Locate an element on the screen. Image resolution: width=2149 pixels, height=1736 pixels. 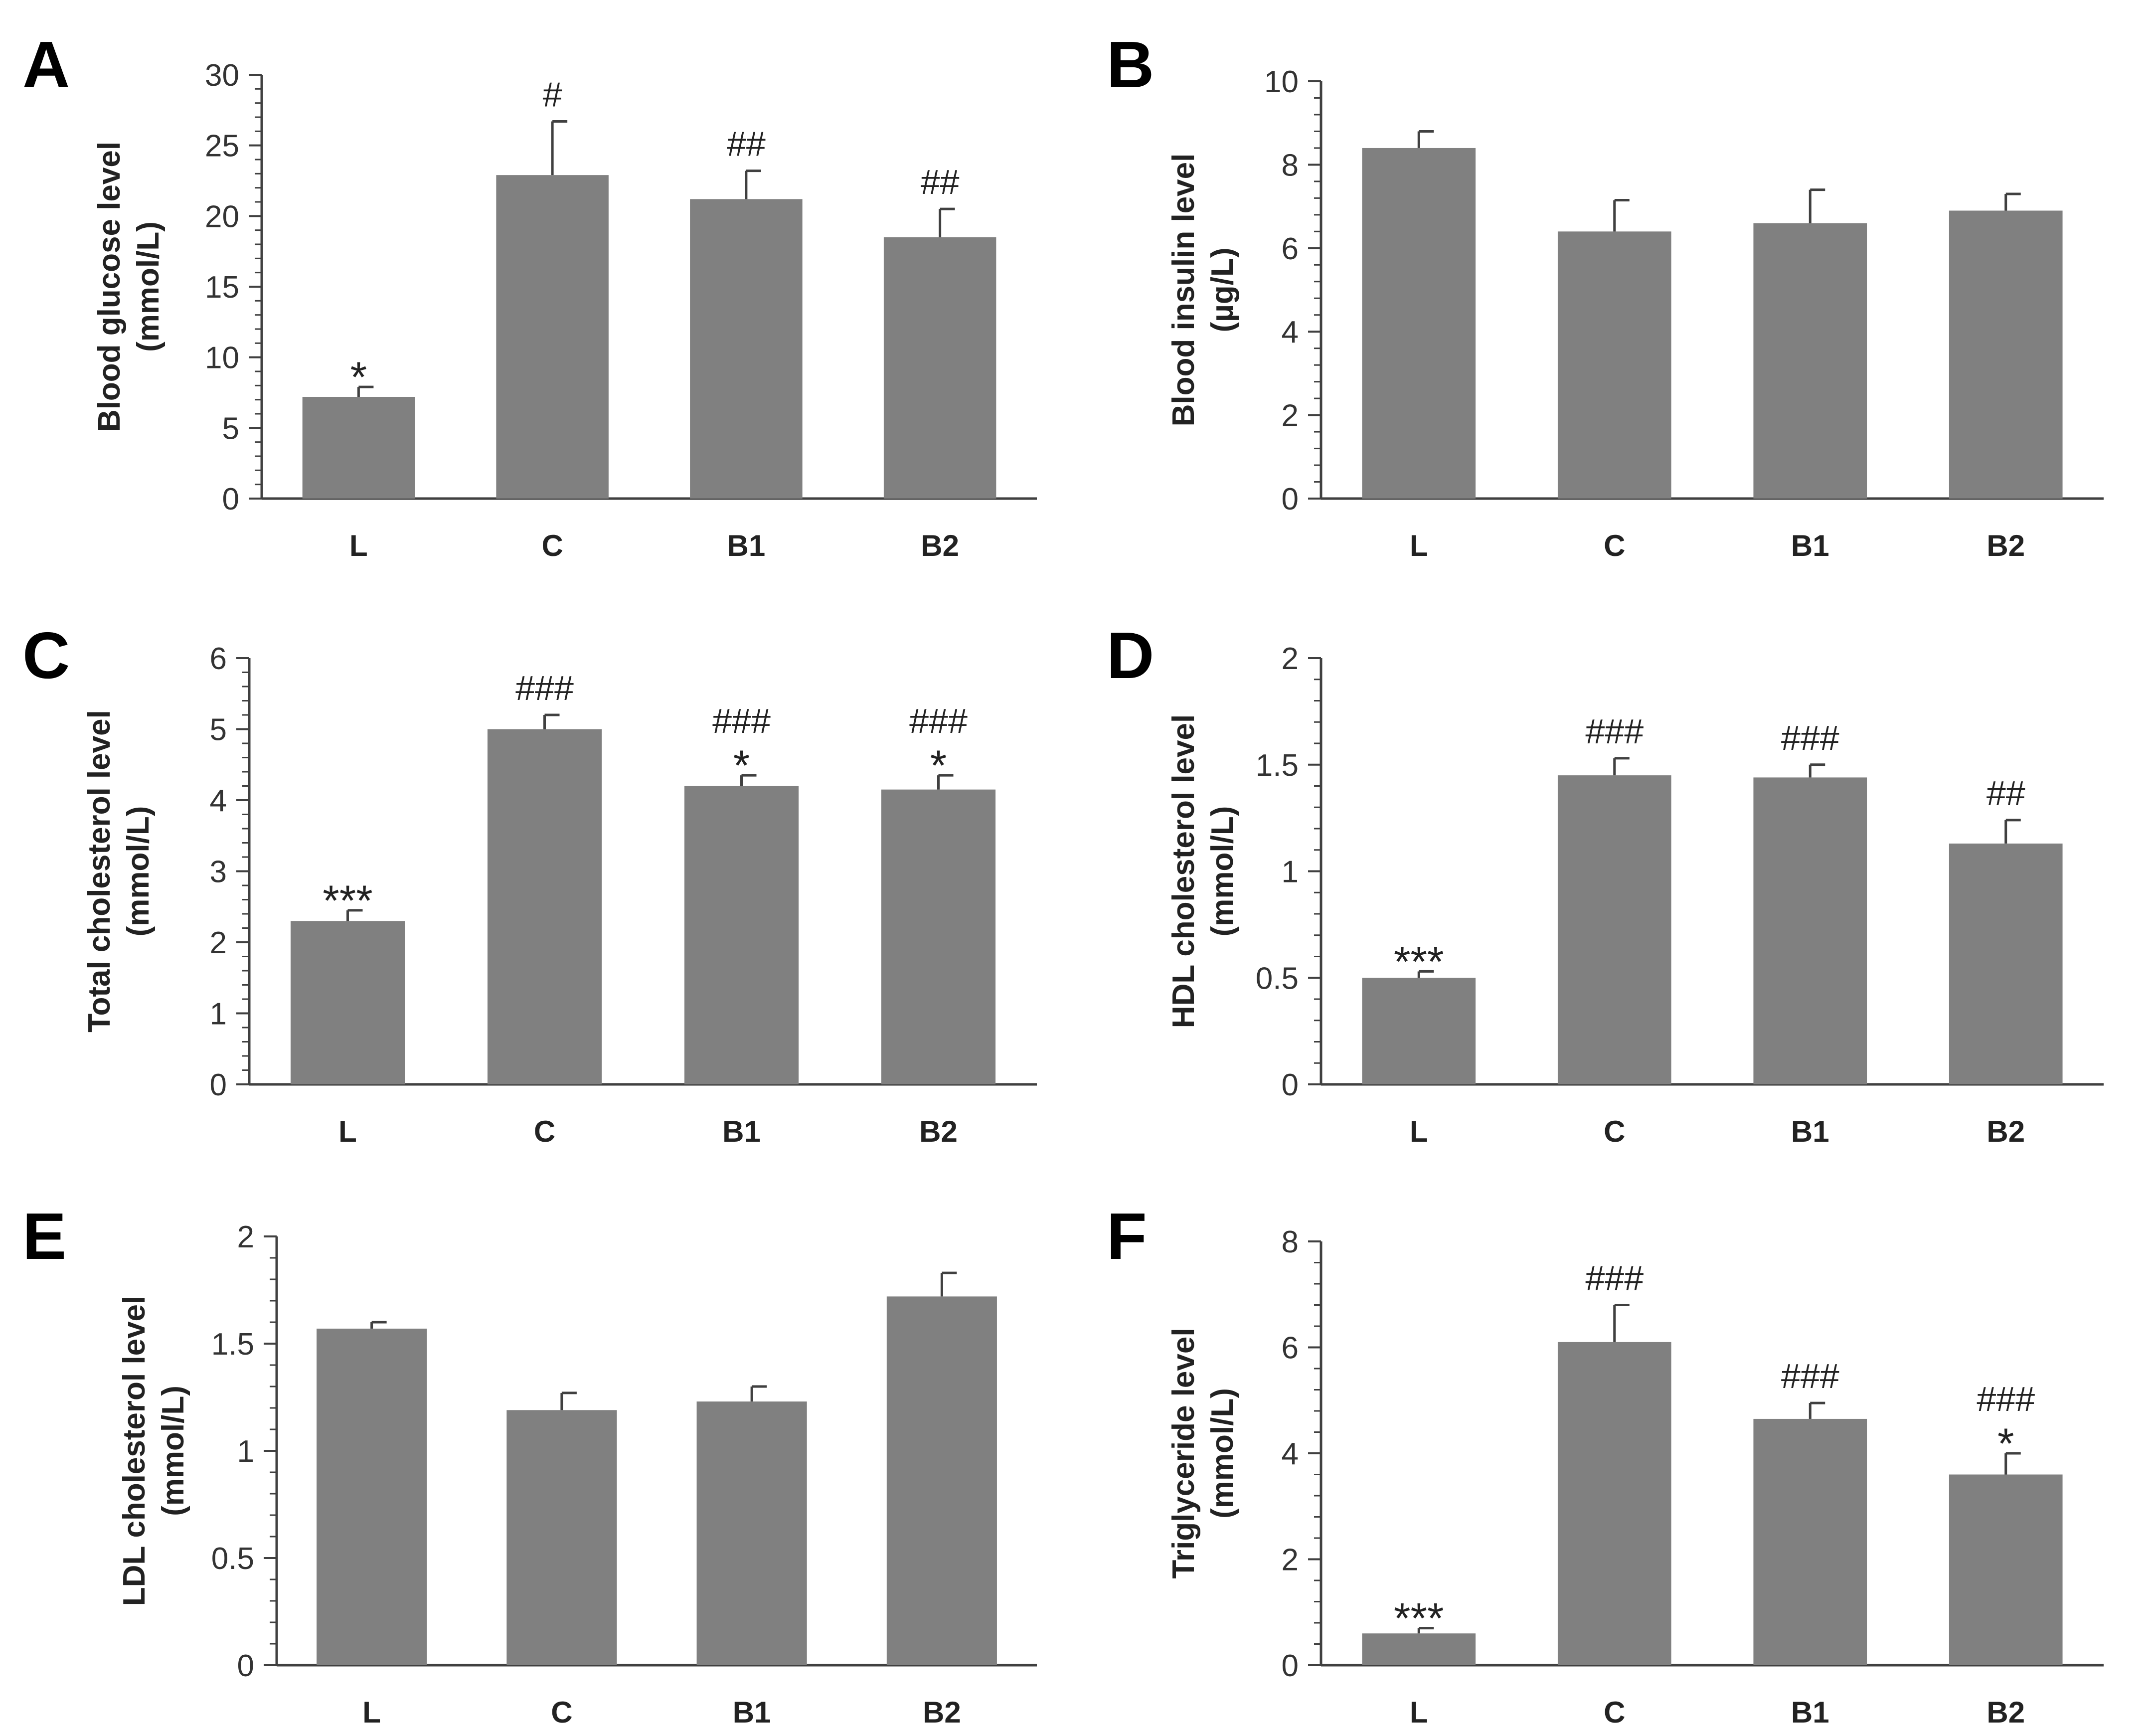
y-axis-label: Triglyceride level (mmol/L) is located at coordinates (1203, 1453).